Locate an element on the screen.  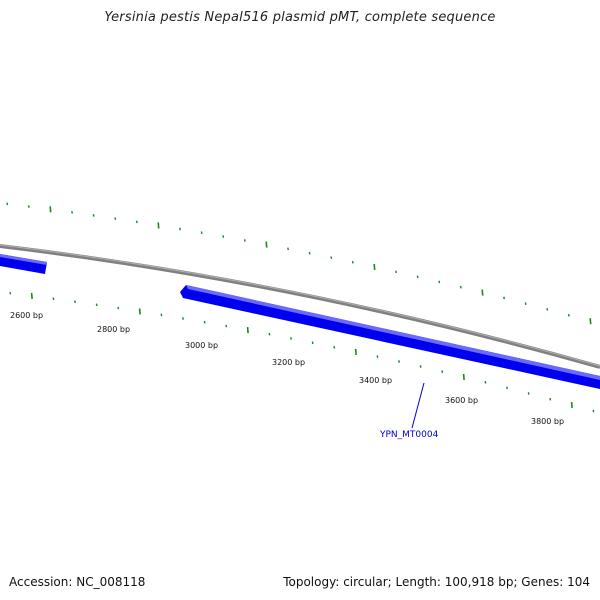
gene-arrow-ypn-mt0004-highlight is located at coordinates (393, 332).